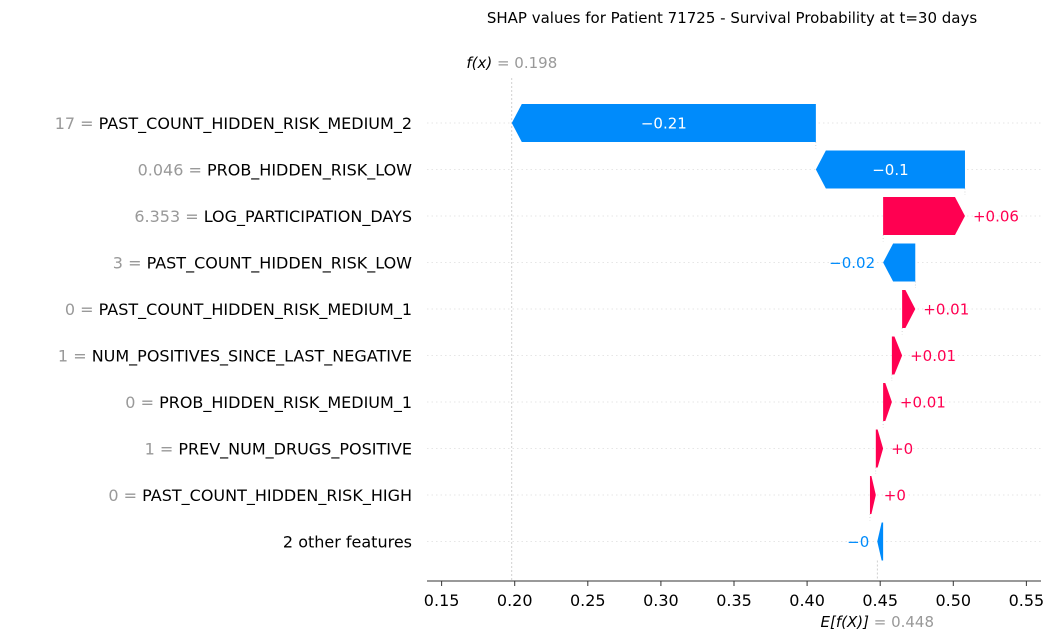  I want to click on feature-label: 0 = PAST_COUNT_HIDDEN_RISK_MEDIUM_1, so click(238, 310).